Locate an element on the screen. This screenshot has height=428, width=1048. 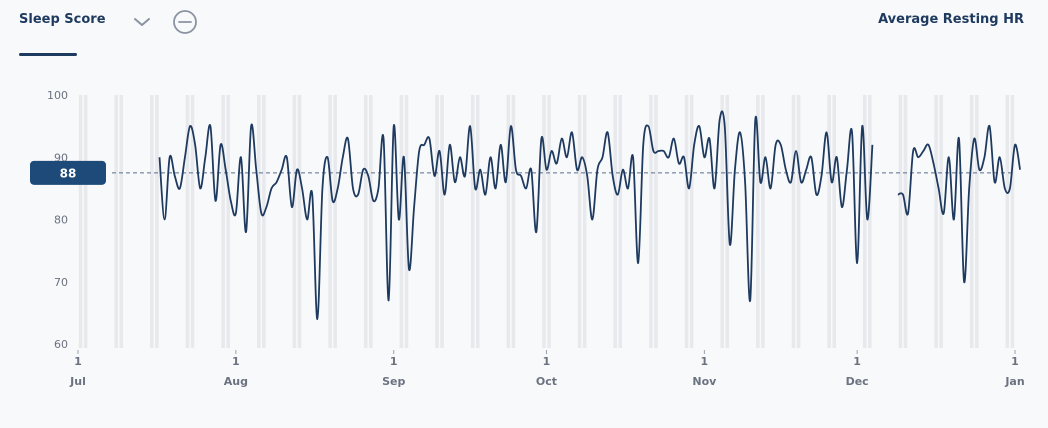
y-tick-label: 70 is located at coordinates (61, 282).